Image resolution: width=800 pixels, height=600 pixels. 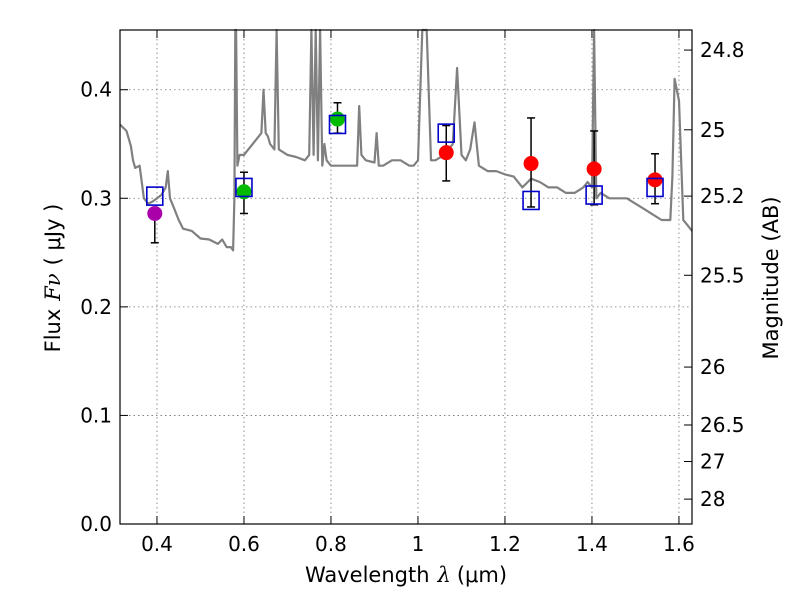 I want to click on y-axis-label-text: Flux, so click(x=53, y=331).